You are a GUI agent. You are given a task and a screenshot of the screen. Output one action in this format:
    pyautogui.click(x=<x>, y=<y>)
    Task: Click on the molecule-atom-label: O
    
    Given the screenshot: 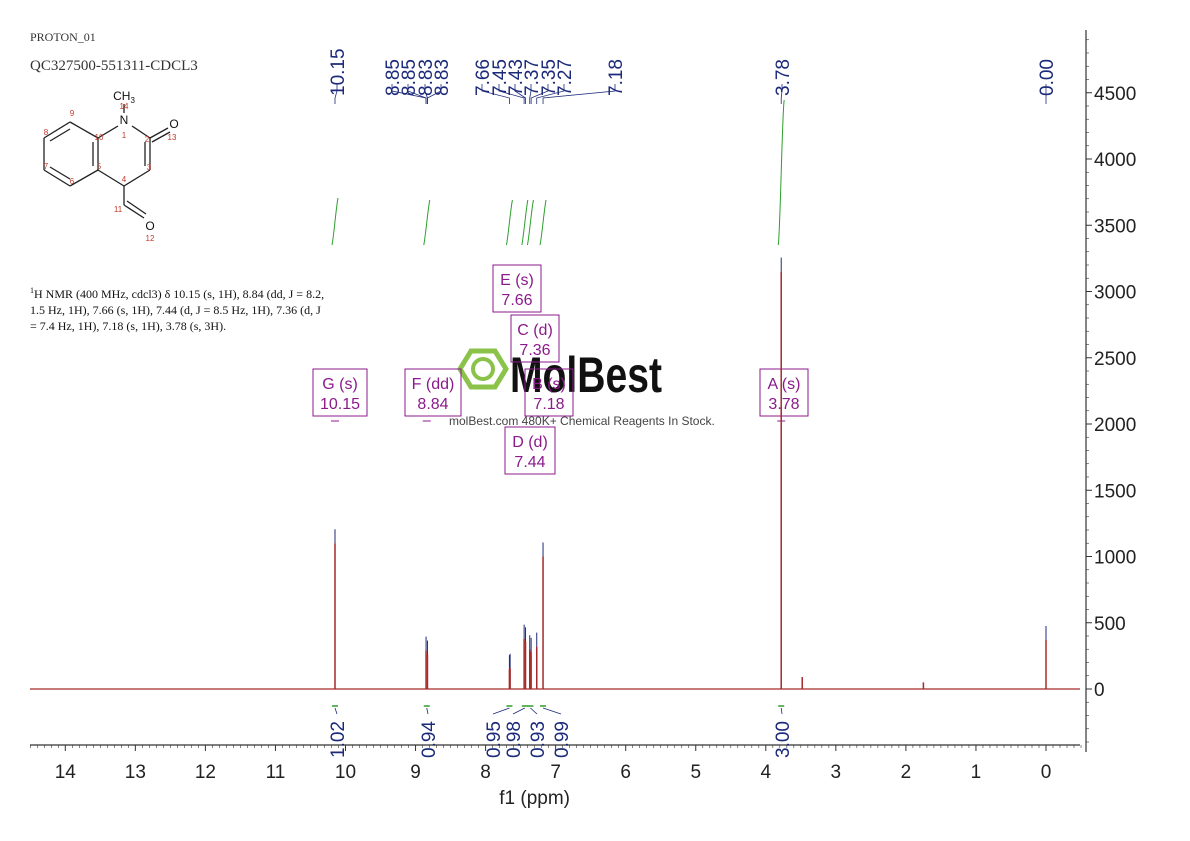 What is the action you would take?
    pyautogui.click(x=173, y=124)
    